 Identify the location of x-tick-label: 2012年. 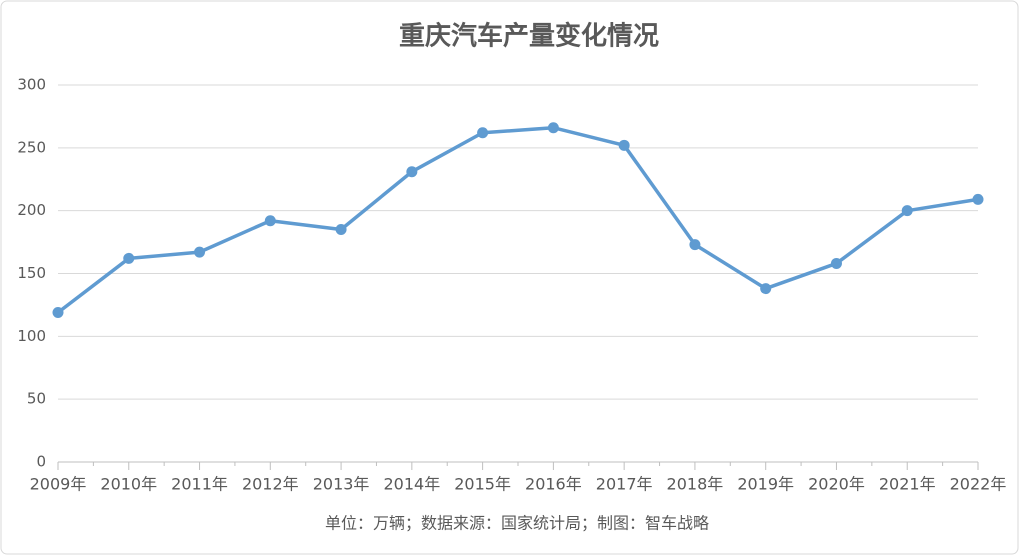
(270, 484).